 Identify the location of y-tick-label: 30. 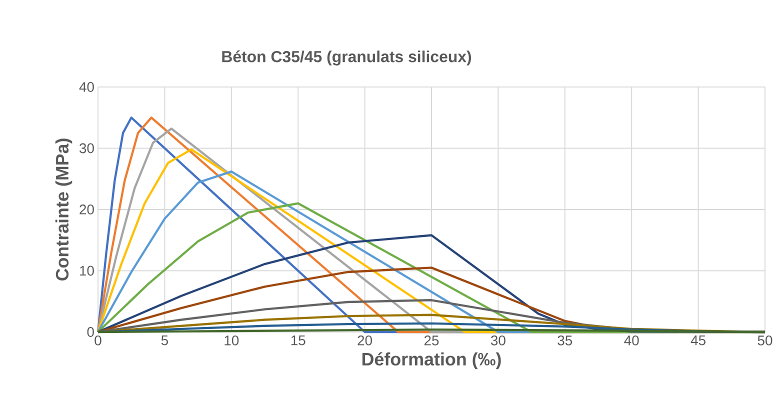
(86, 148).